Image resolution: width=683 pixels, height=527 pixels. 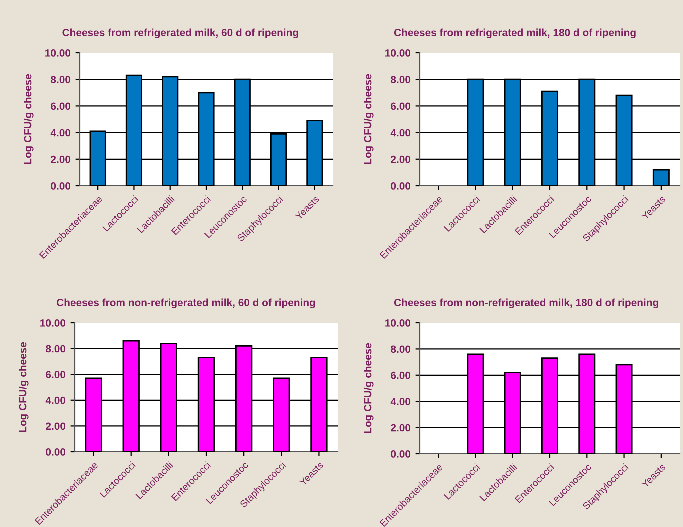 What do you see at coordinates (526, 303) in the screenshot?
I see `chart-title: Cheeses from non-refrigerated milk, 180 d of ripening` at bounding box center [526, 303].